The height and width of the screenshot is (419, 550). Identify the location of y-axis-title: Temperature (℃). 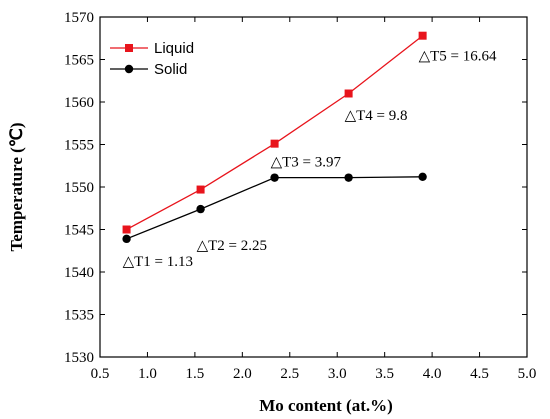
(16, 186).